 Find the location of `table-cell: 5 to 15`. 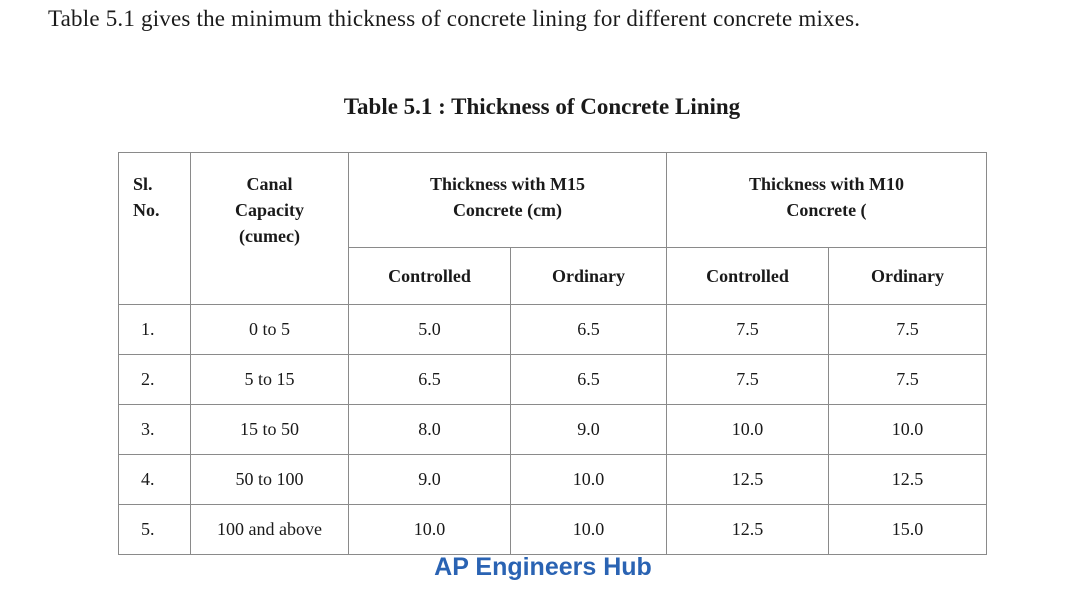

table-cell: 5 to 15 is located at coordinates (269, 379).